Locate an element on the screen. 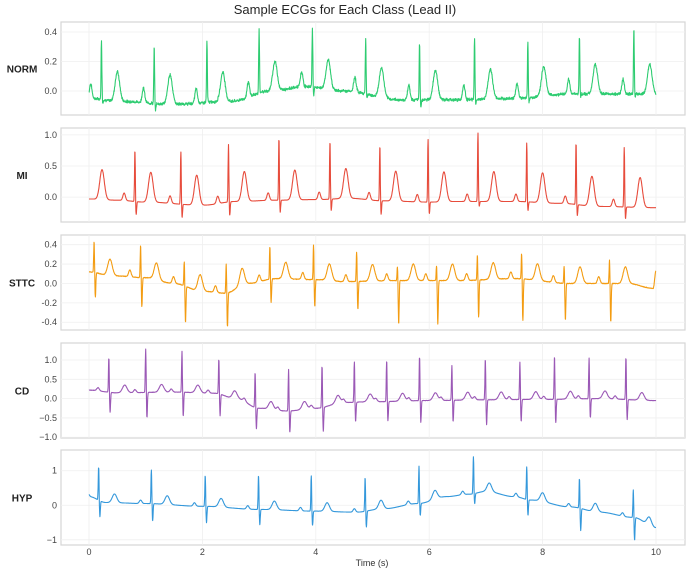 This screenshot has width=690, height=573. ecg-trace-cd is located at coordinates (372, 390).